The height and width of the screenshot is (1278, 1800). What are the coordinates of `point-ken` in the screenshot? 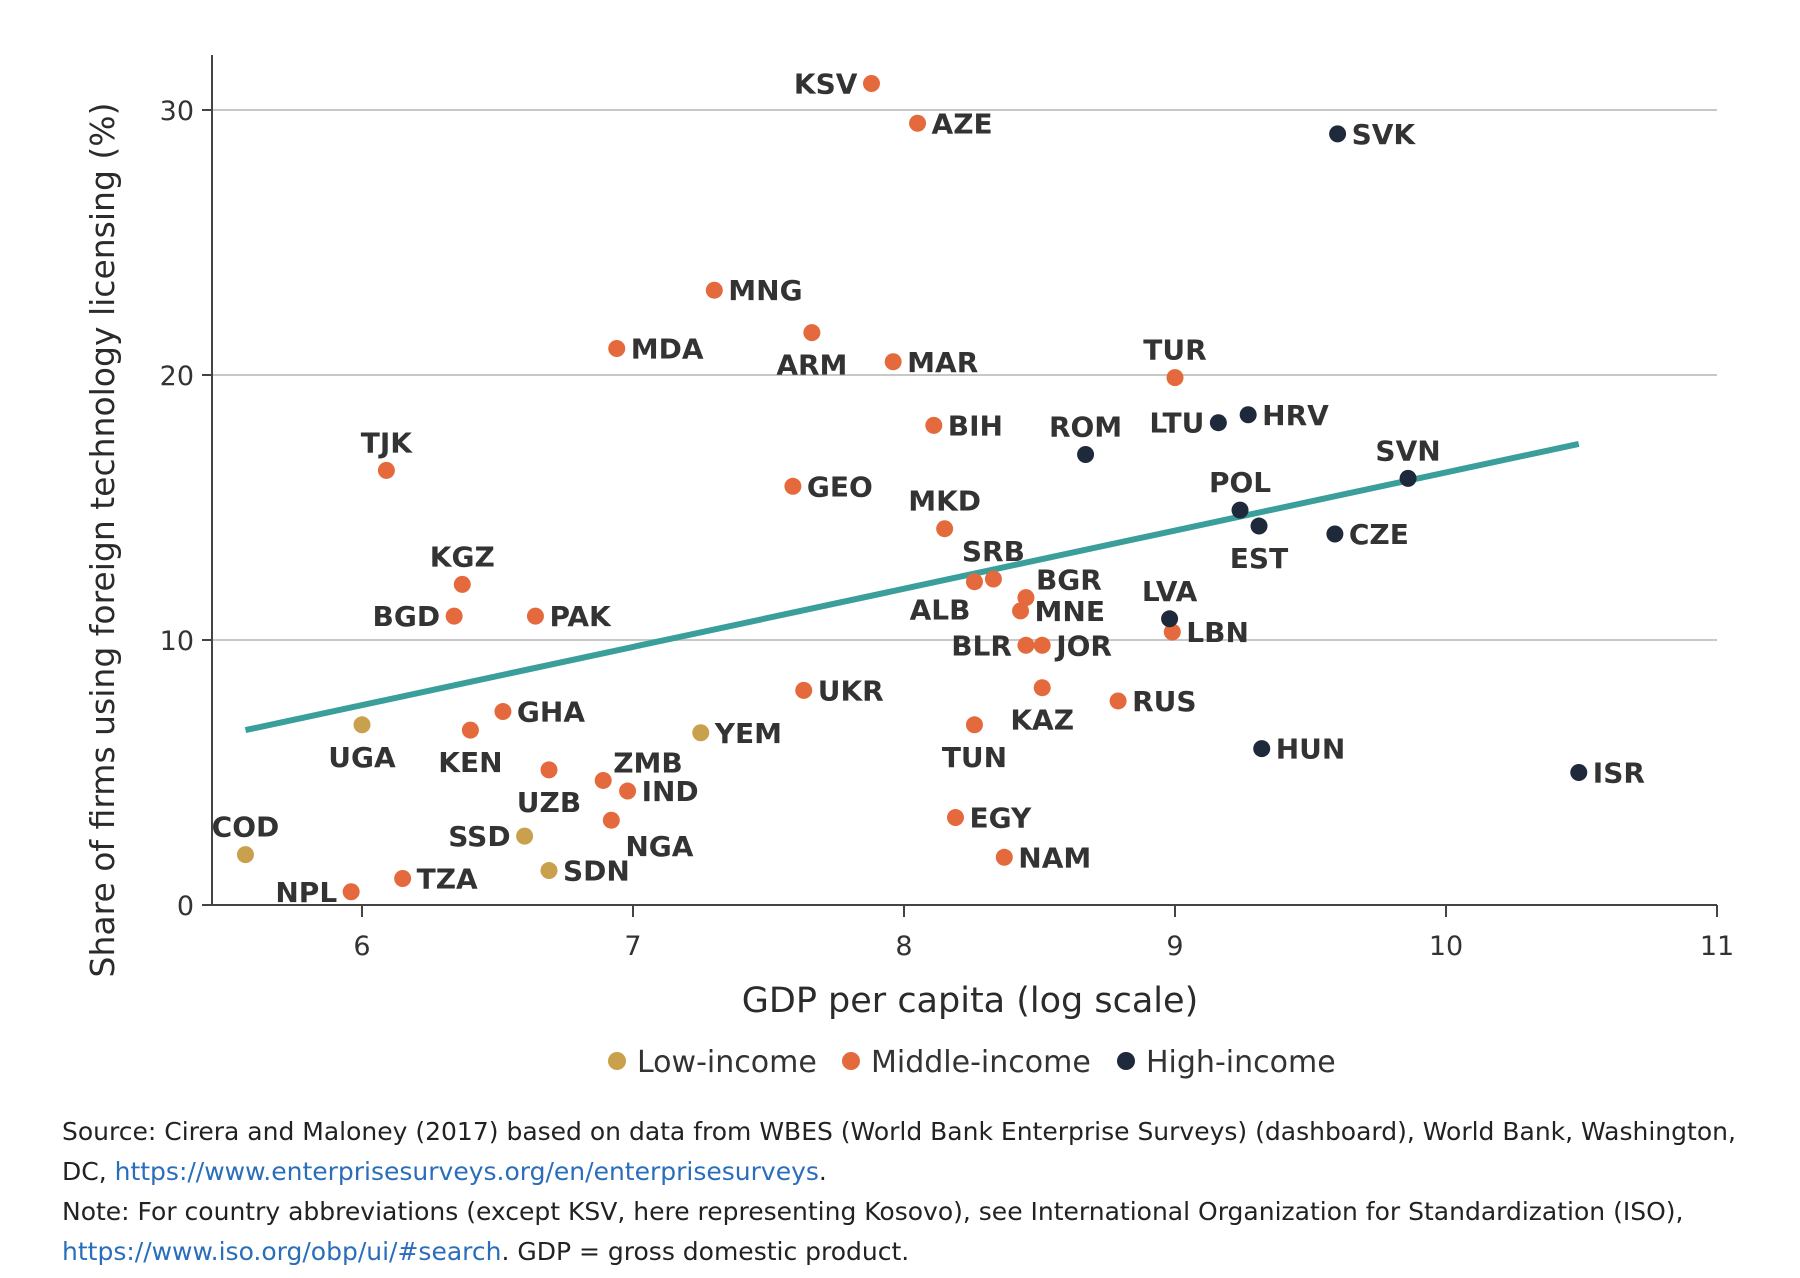 It's located at (470, 730).